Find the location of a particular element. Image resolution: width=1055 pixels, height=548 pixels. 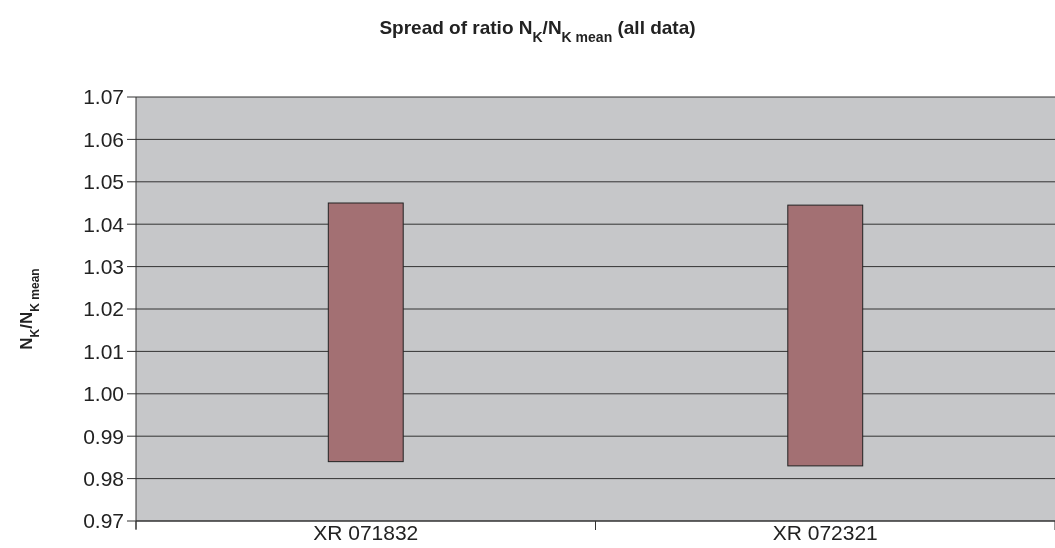

y-tick-label: 1.01 is located at coordinates (103, 351).